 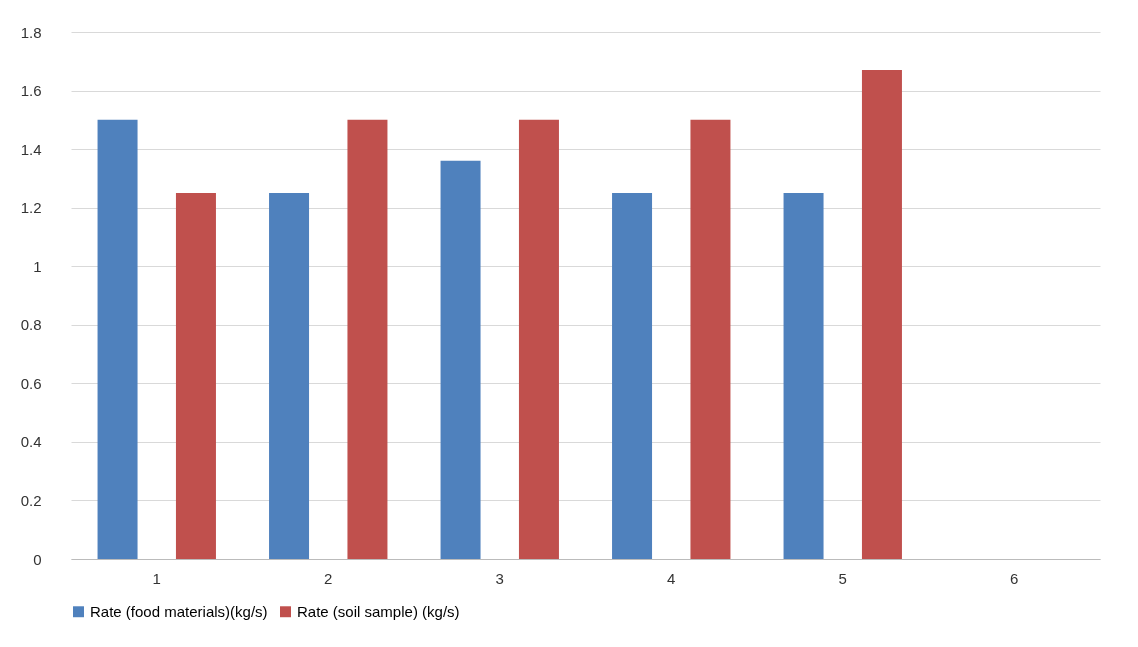 What do you see at coordinates (1014, 578) in the screenshot?
I see `x-tick-label: 6` at bounding box center [1014, 578].